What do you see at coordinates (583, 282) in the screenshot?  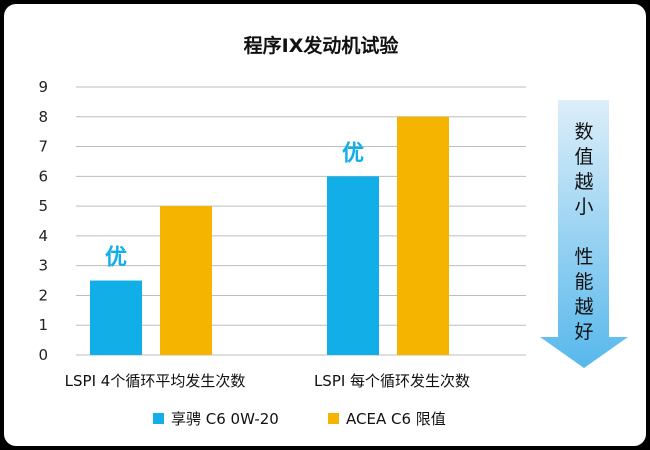 I see `side-note-char: 能` at bounding box center [583, 282].